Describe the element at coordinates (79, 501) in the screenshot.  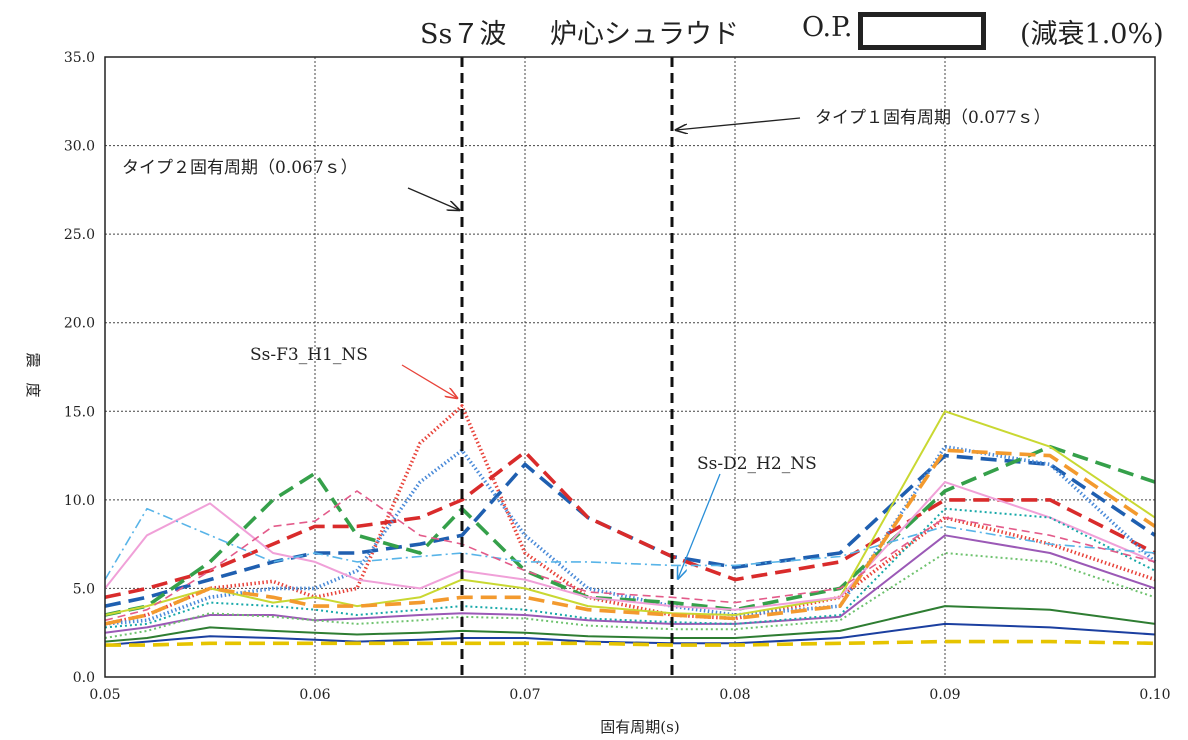
I see `y-tick-label: 10.0` at that location.